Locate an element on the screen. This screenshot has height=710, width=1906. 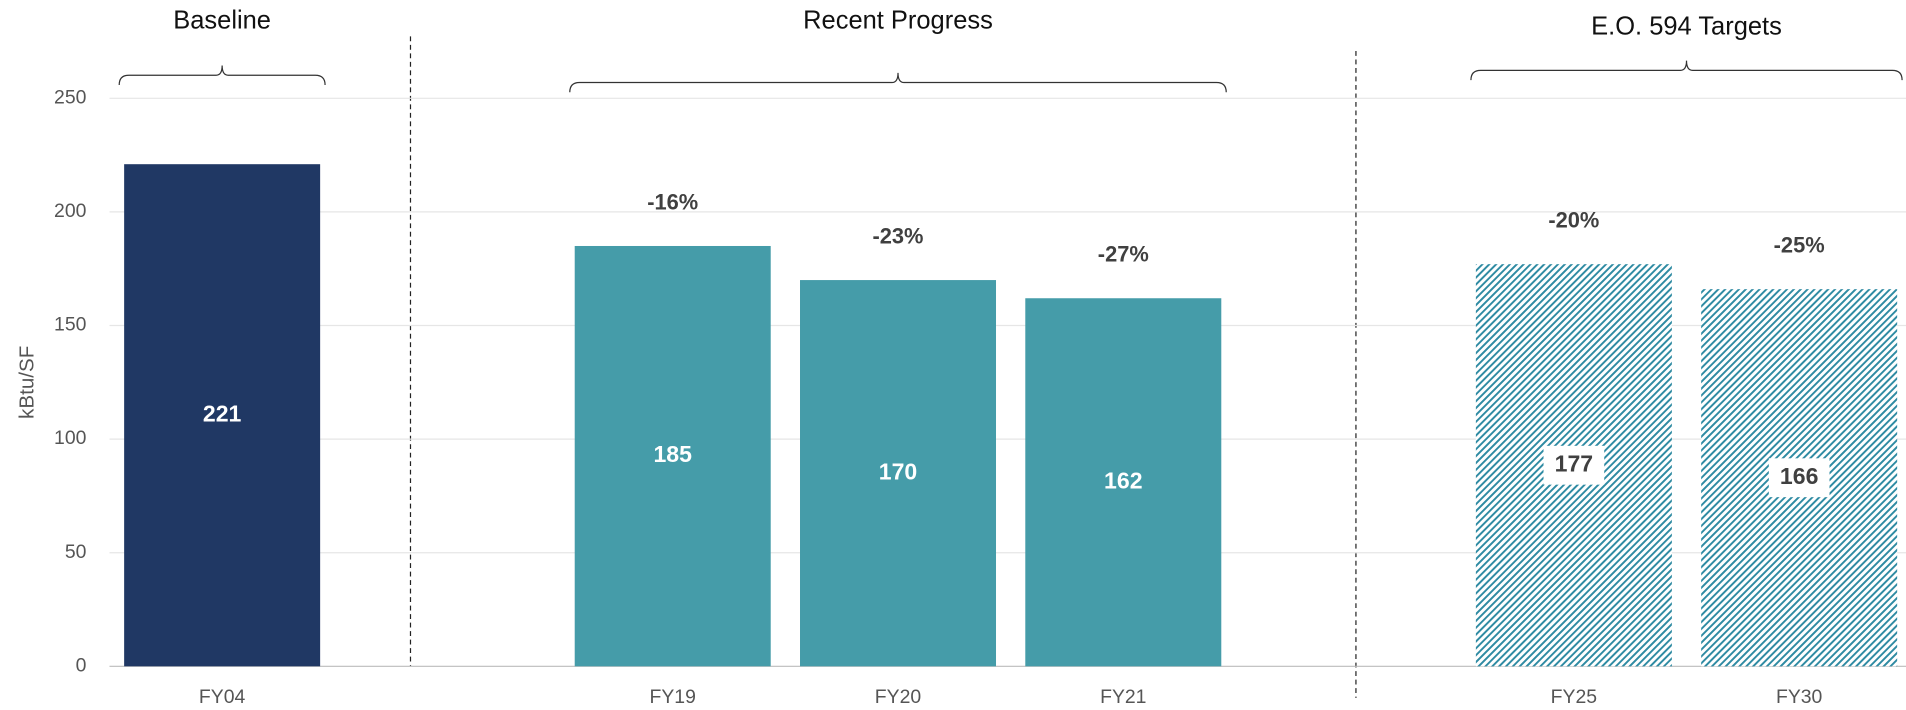
group-label: Baseline is located at coordinates (222, 21).